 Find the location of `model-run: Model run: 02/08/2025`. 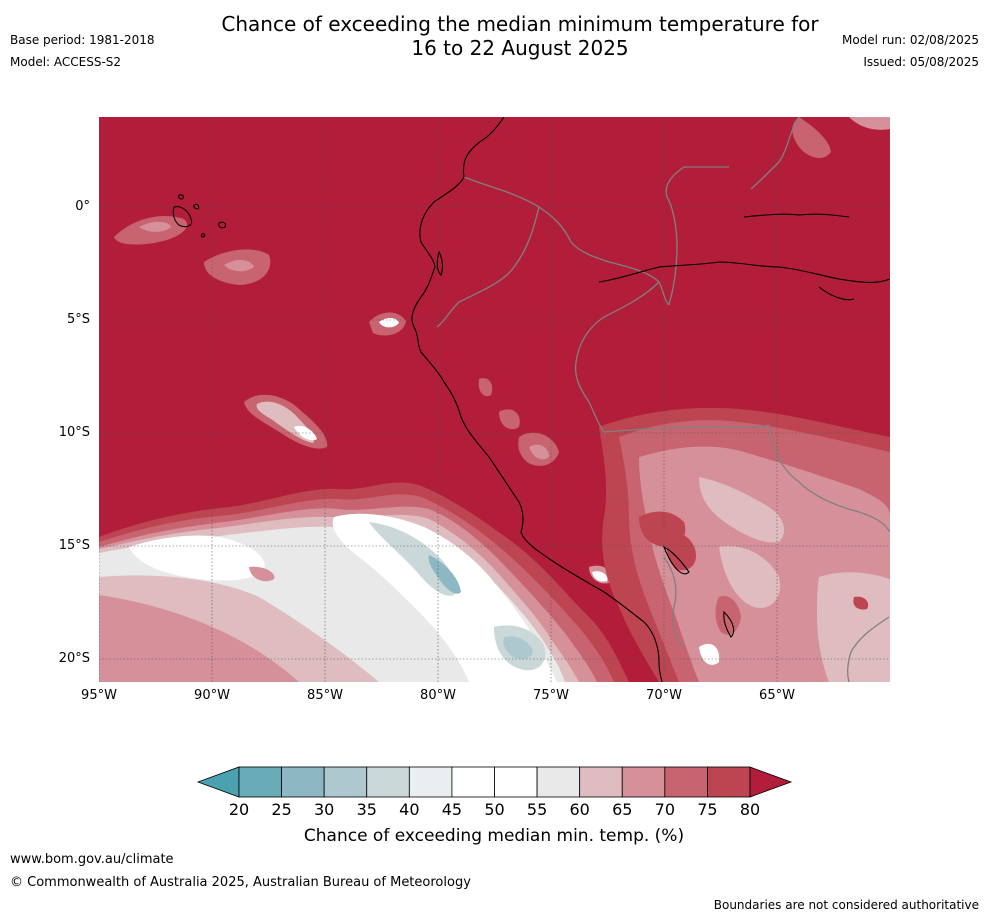

model-run: Model run: 02/08/2025 is located at coordinates (910, 40).